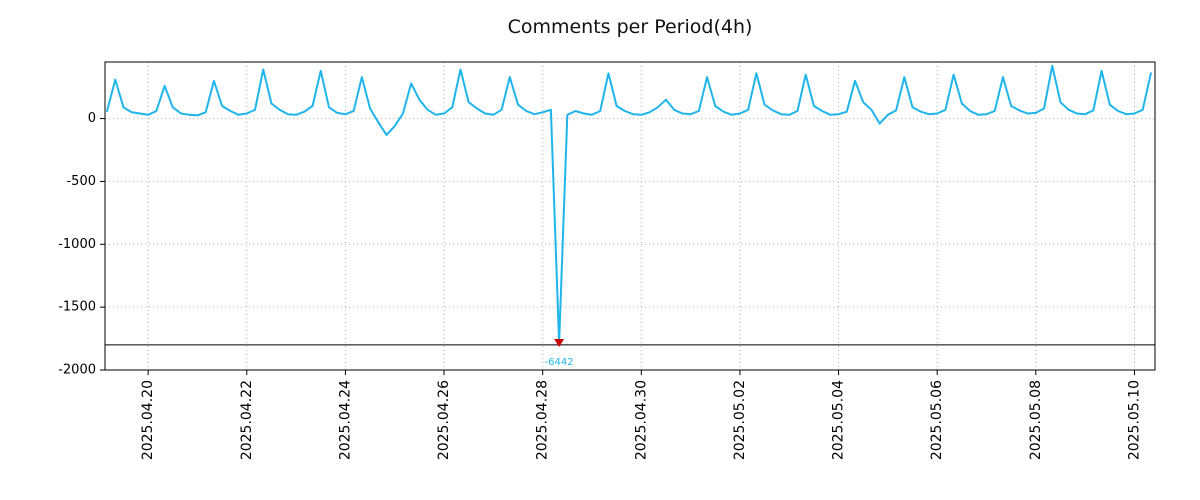 The height and width of the screenshot is (500, 1200). I want to click on min-value-label: -6442, so click(559, 362).